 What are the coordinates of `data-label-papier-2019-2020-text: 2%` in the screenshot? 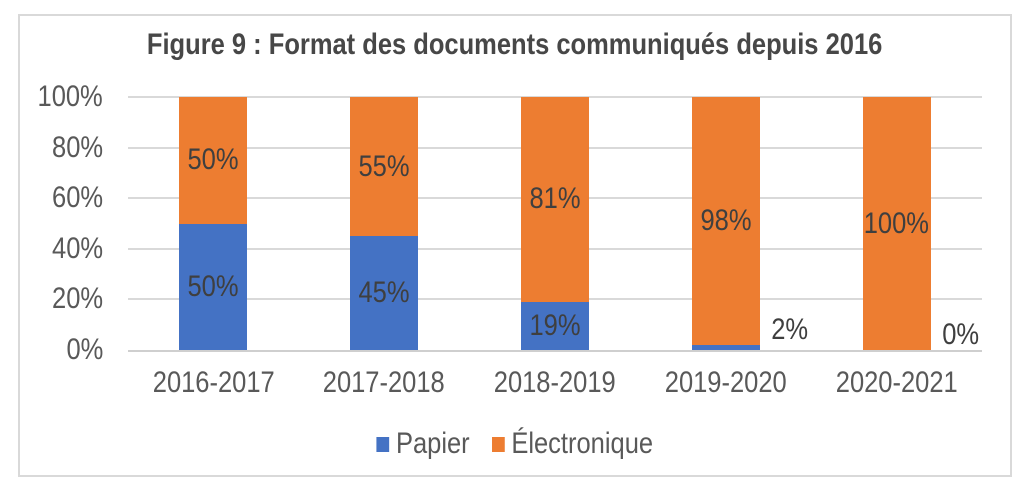 It's located at (790, 329).